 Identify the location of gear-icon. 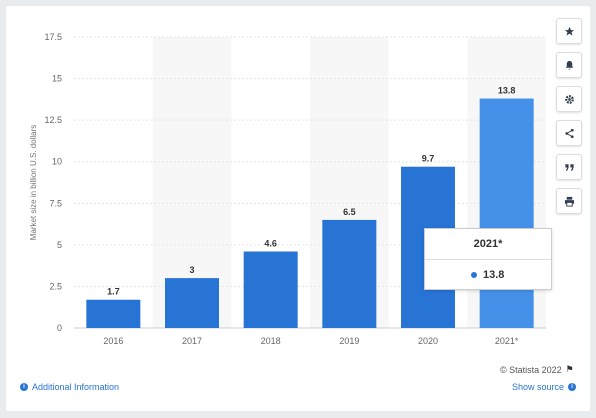
(569, 99).